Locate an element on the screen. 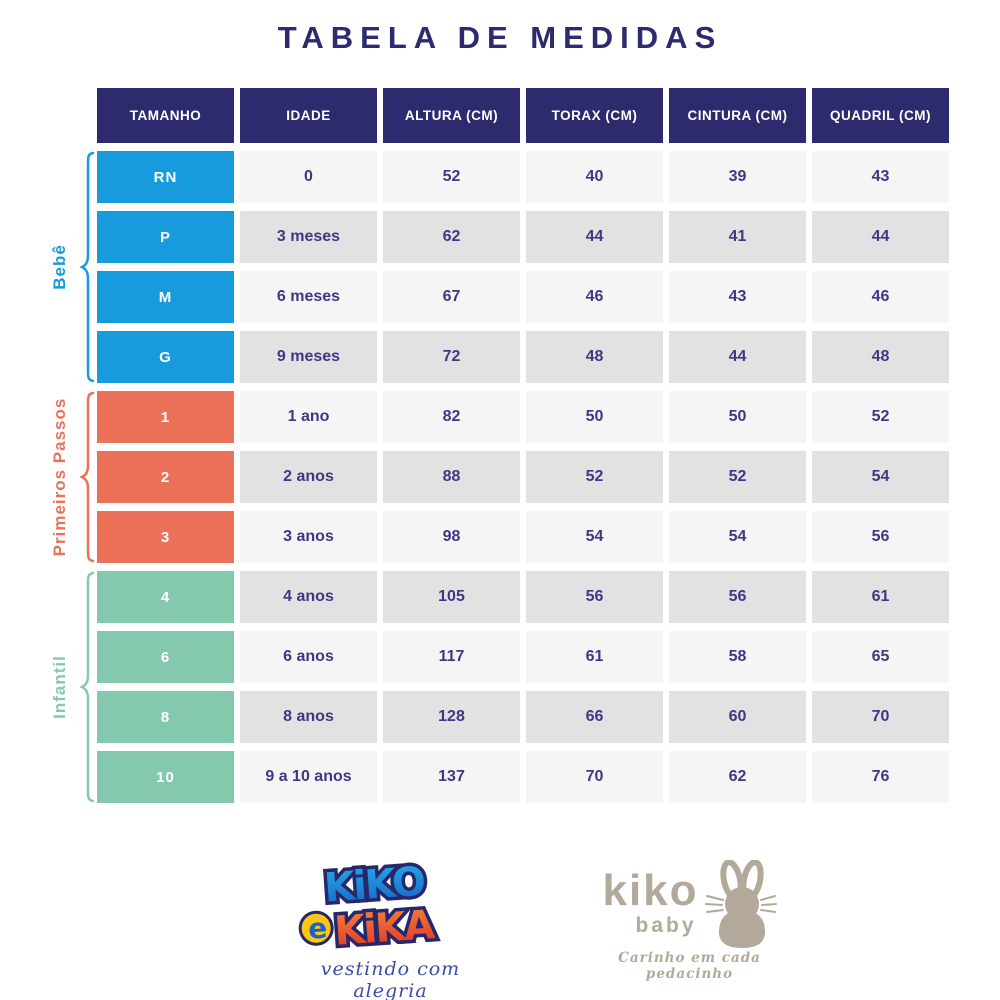  quadril-cell: 61 is located at coordinates (880, 597).